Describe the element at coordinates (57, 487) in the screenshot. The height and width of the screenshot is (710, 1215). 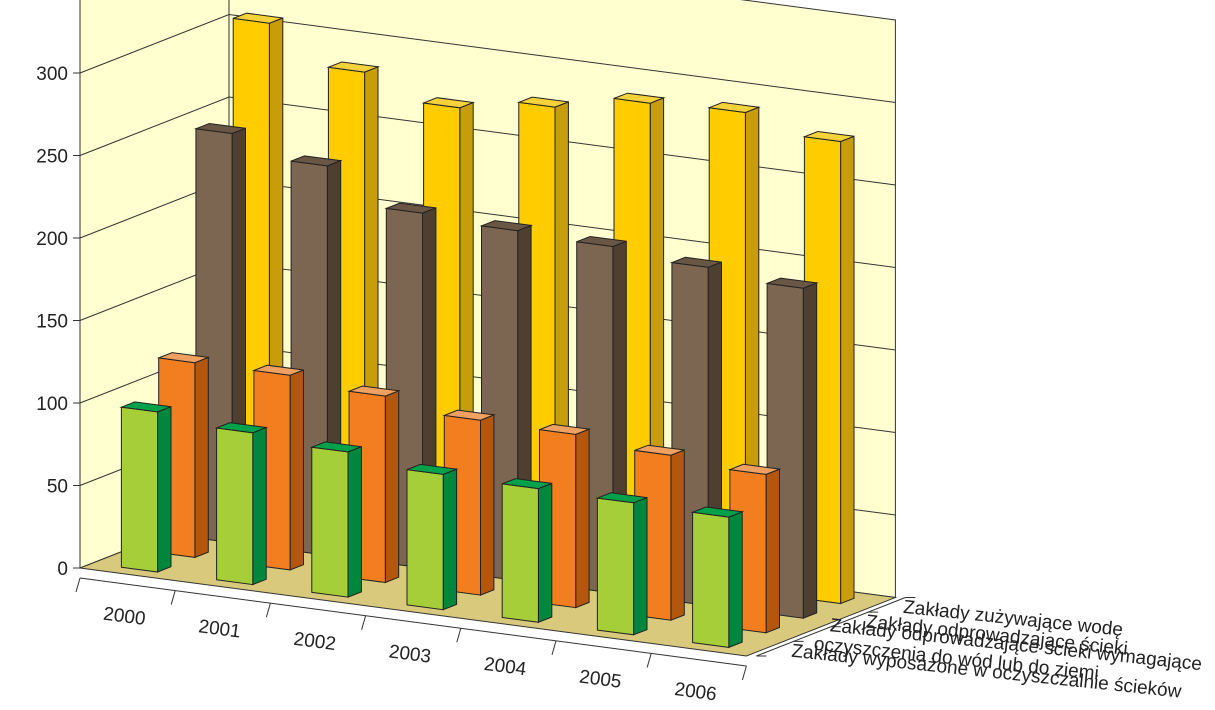
I see `y-tick-label: 50` at that location.